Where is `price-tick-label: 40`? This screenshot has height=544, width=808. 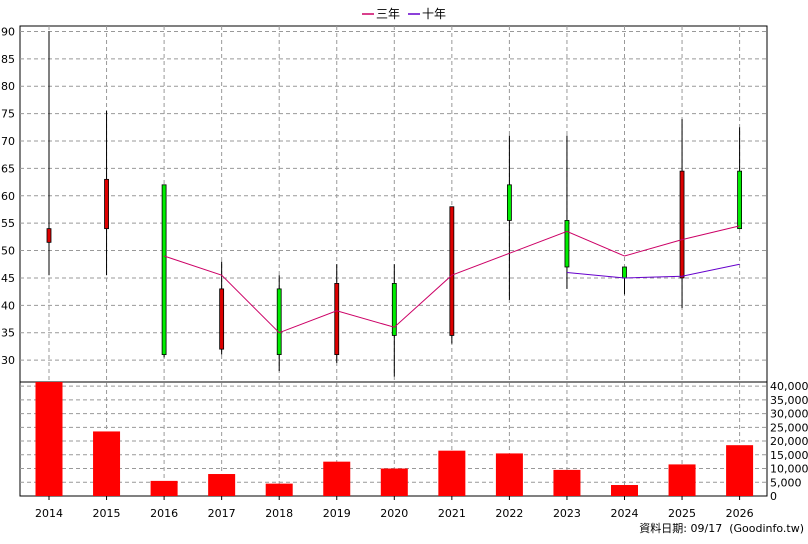 price-tick-label: 40 is located at coordinates (8, 305).